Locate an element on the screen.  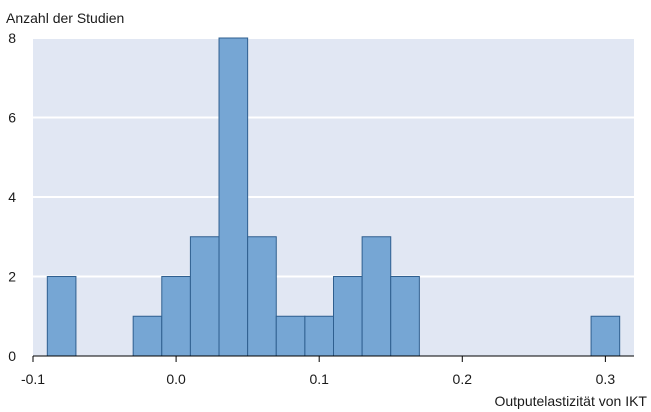
y-axis-label: Anzahl der Studien is located at coordinates (65, 18).